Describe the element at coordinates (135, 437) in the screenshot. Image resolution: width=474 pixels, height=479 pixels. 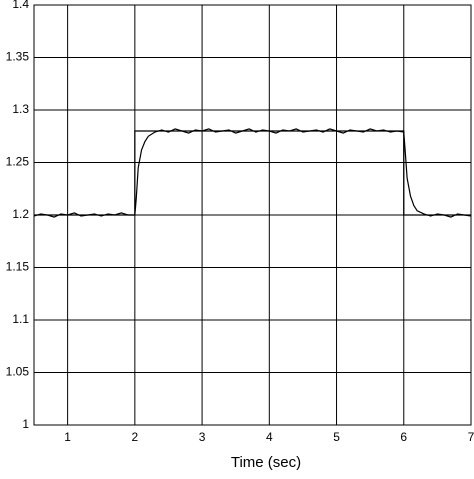
I see `x-tick-label: 2` at that location.